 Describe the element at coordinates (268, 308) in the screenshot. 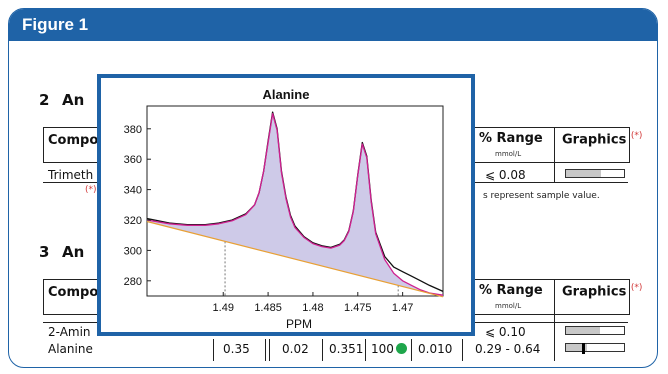

I see `x-tick-label: 1.485` at that location.